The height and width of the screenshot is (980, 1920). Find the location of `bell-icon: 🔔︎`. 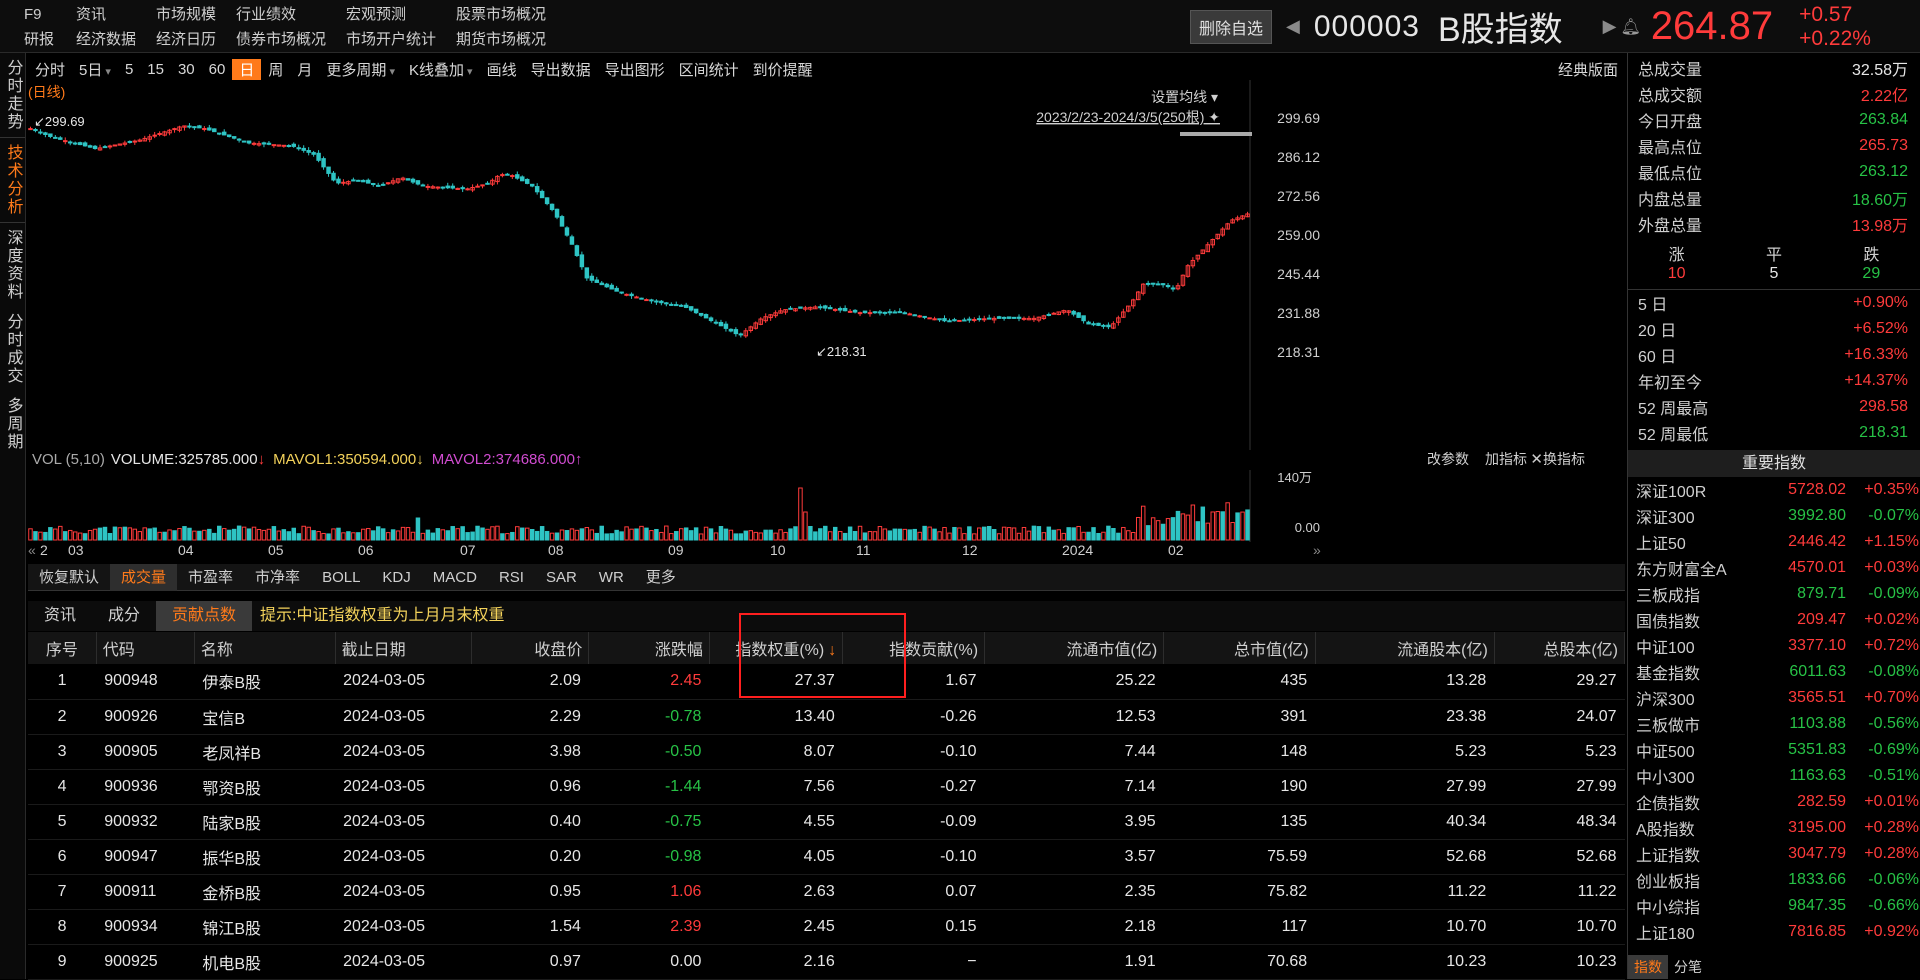

bell-icon: 🔔︎ is located at coordinates (1630, 27).